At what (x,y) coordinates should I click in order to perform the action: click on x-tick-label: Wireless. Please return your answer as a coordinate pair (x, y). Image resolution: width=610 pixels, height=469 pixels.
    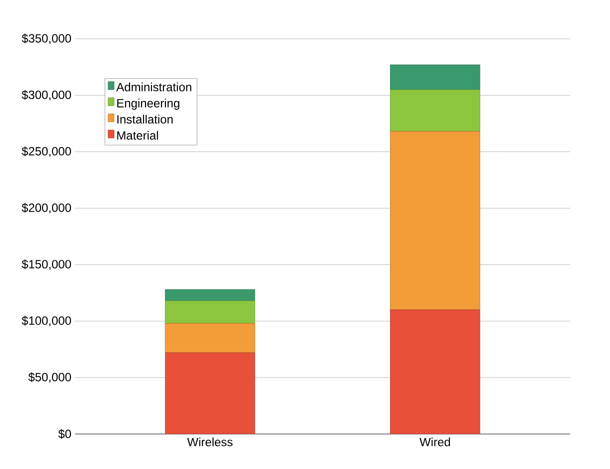
    Looking at the image, I should click on (210, 442).